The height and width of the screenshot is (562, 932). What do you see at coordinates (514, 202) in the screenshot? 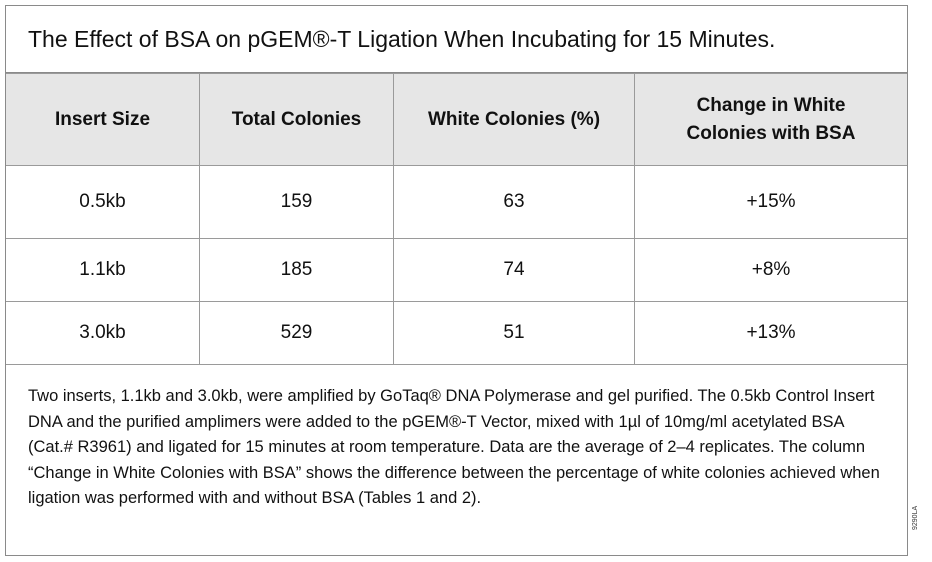
I see `cell: 63` at bounding box center [514, 202].